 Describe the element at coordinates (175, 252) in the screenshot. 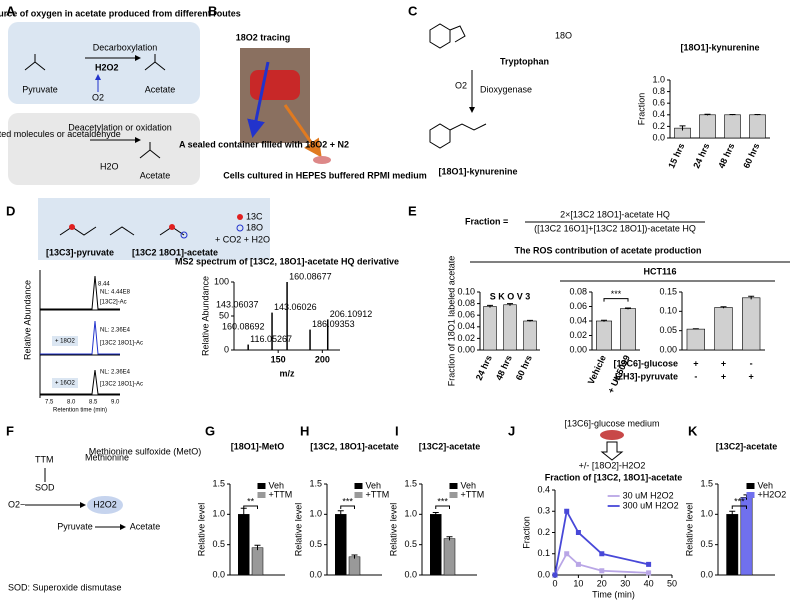

I see `label: [13C2 18O1]-acetate` at that location.